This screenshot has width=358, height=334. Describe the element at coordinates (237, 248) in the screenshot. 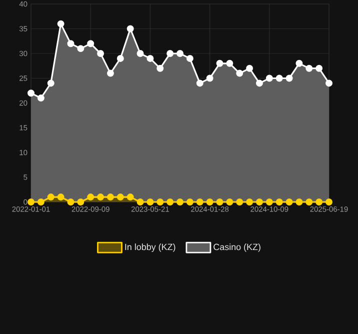

I see `legend-label: Casino (KZ)` at that location.